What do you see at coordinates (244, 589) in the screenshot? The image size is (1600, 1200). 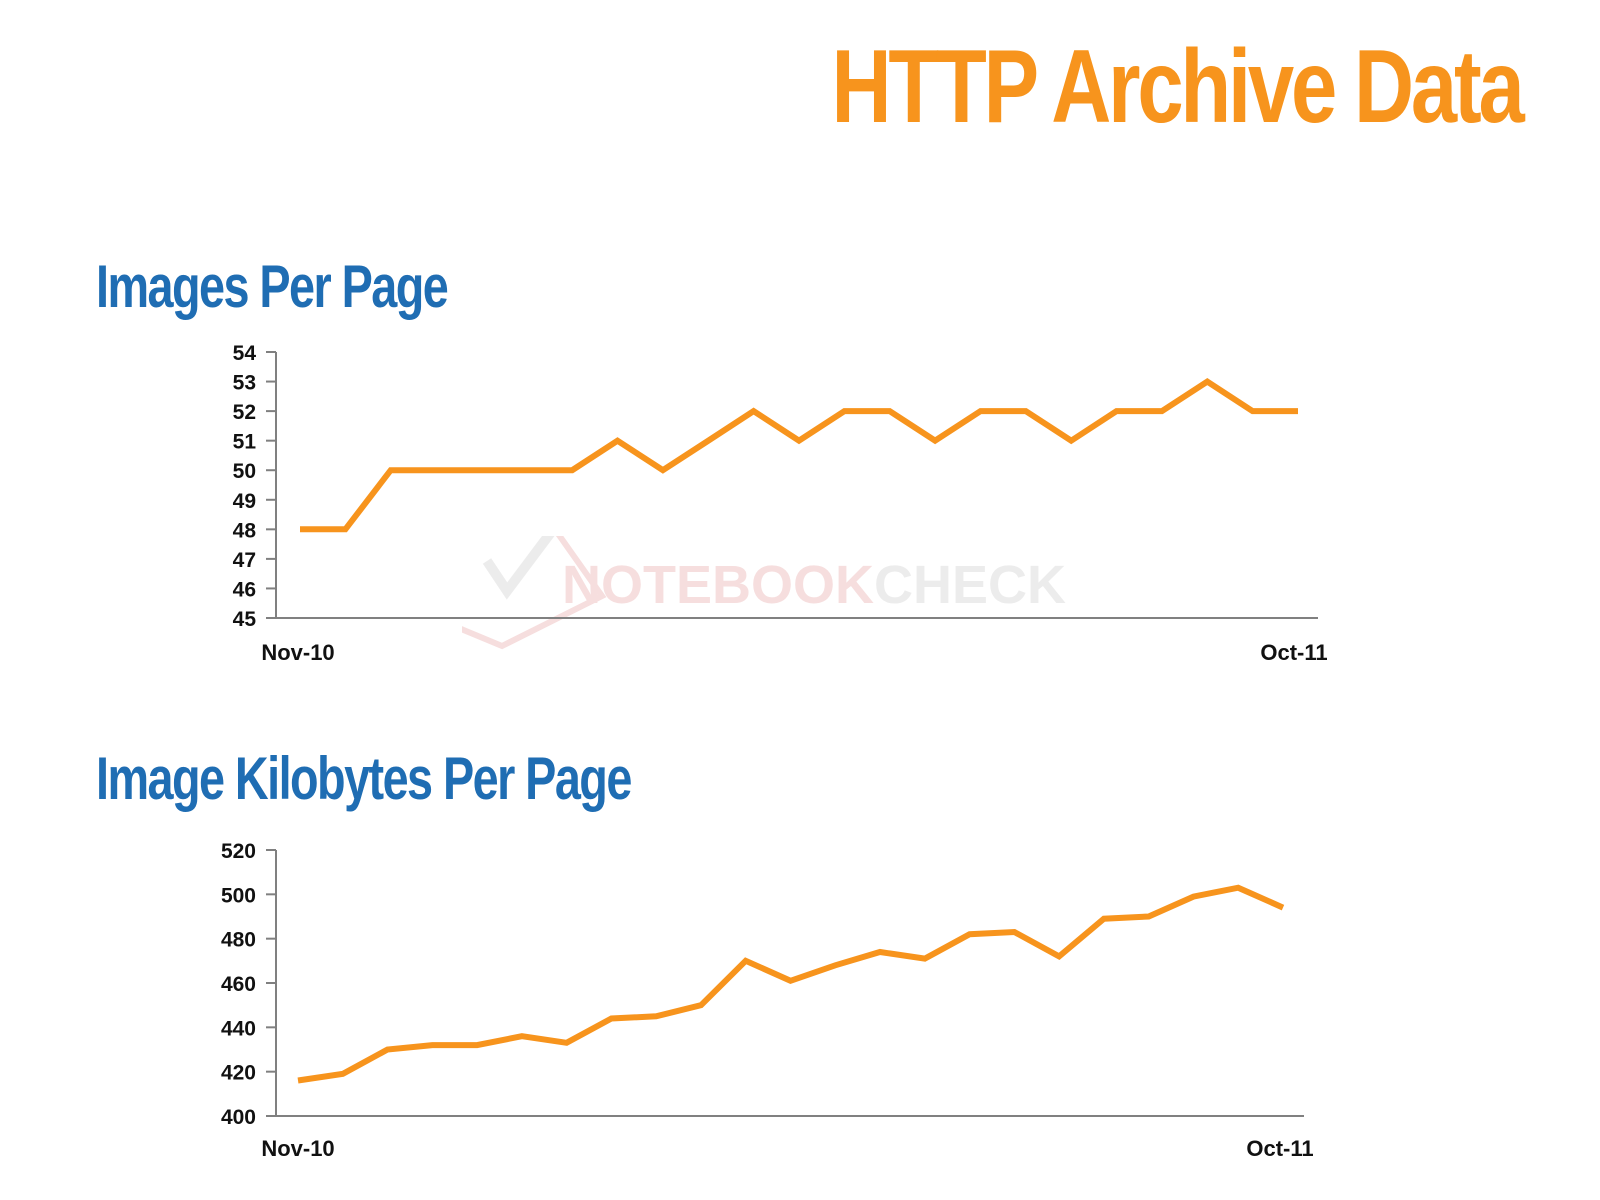 I see `y-tick-label: 46` at bounding box center [244, 589].